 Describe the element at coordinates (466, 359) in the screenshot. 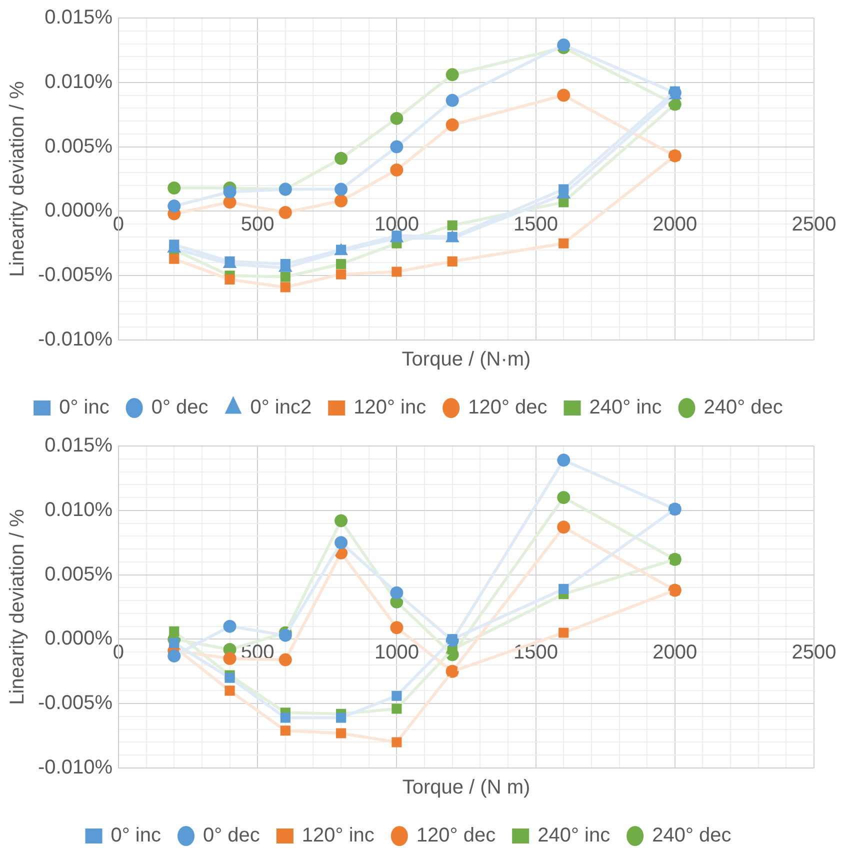

I see `x-axis-title: Torque / (N·m)` at that location.